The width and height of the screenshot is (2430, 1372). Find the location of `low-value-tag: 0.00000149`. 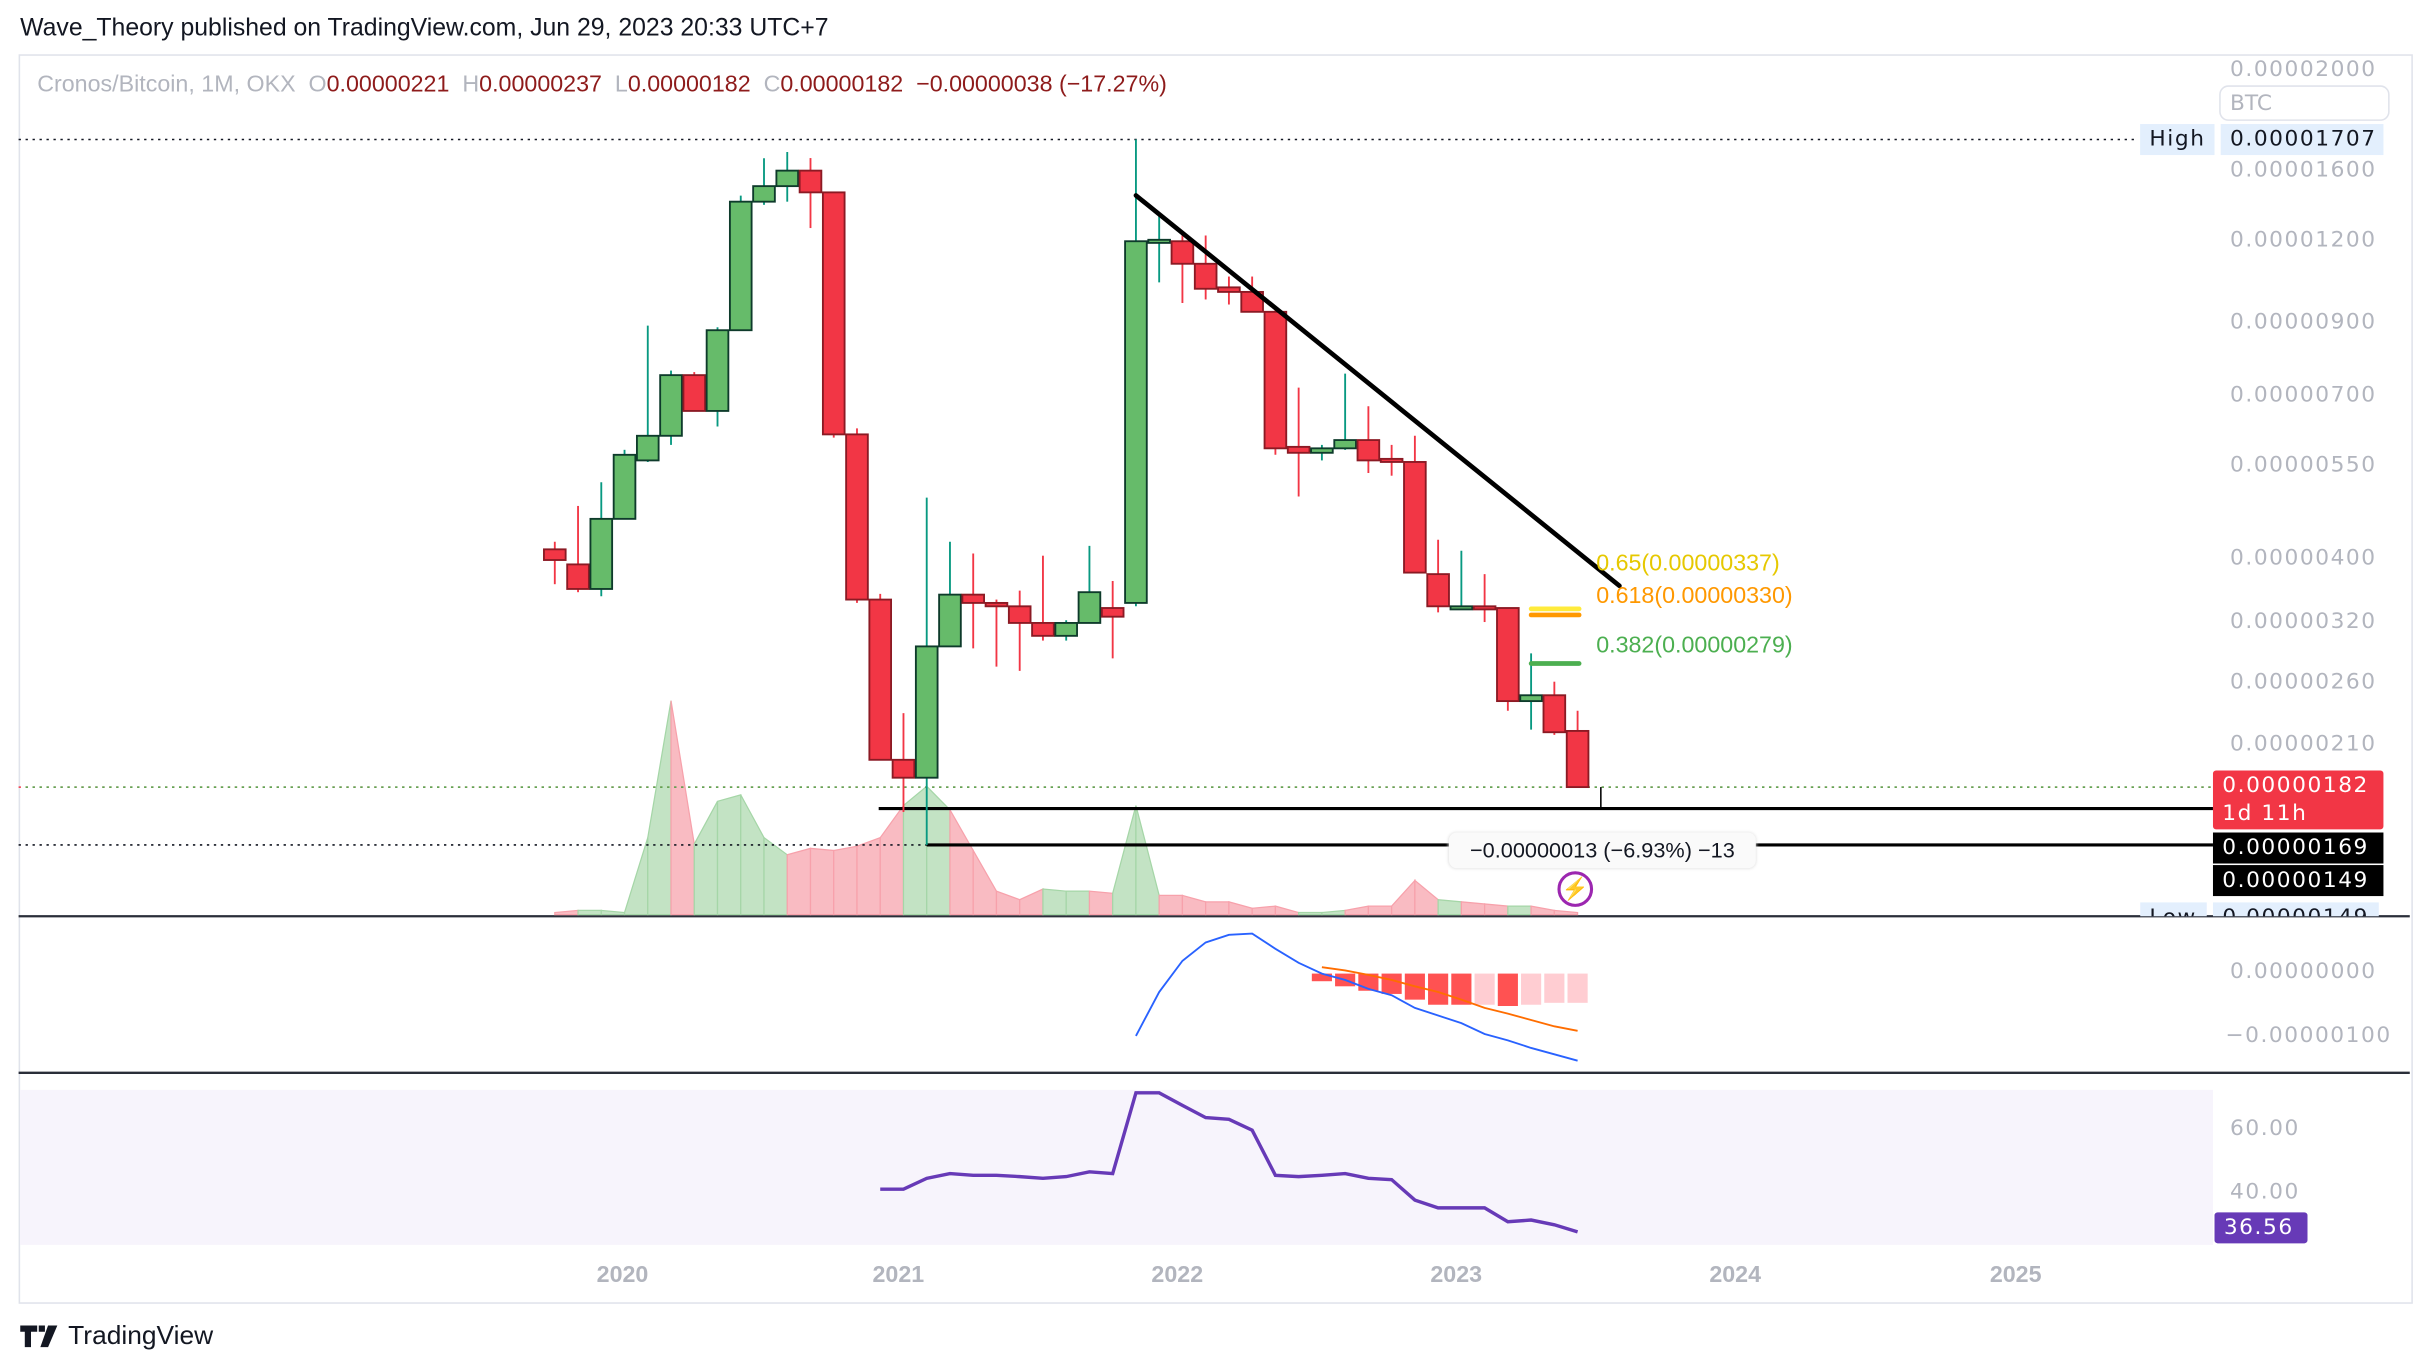

low-value-tag: 0.00000149 is located at coordinates (2296, 909).